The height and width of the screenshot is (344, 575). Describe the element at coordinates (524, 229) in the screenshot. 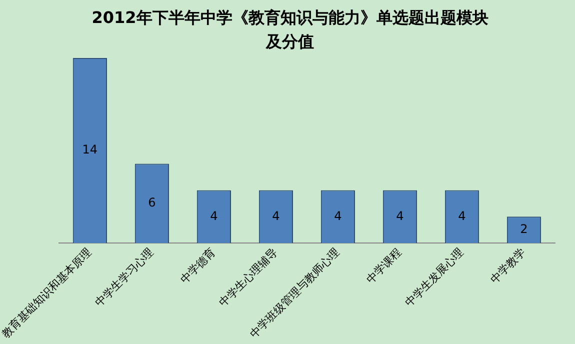

I see `data-label: 2` at that location.